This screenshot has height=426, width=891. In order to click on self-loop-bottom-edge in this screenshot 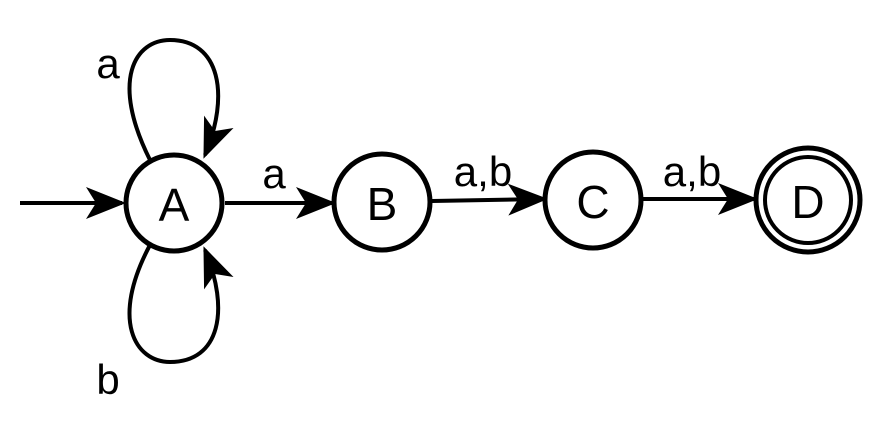, I will do `click(180, 304)`.